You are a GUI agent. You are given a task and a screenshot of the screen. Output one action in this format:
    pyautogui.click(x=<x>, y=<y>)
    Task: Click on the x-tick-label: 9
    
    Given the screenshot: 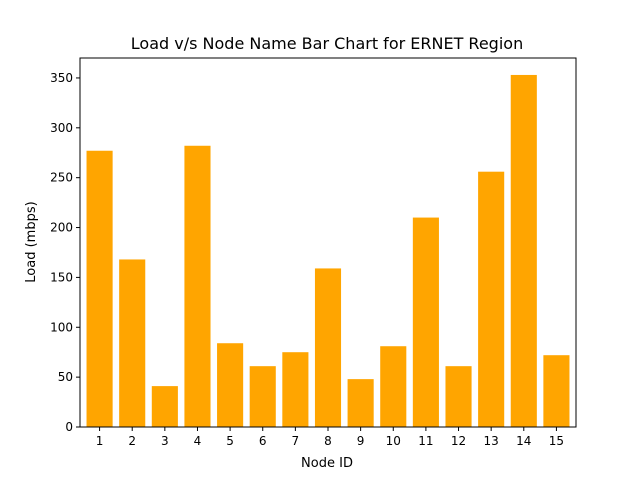 What is the action you would take?
    pyautogui.click(x=361, y=441)
    